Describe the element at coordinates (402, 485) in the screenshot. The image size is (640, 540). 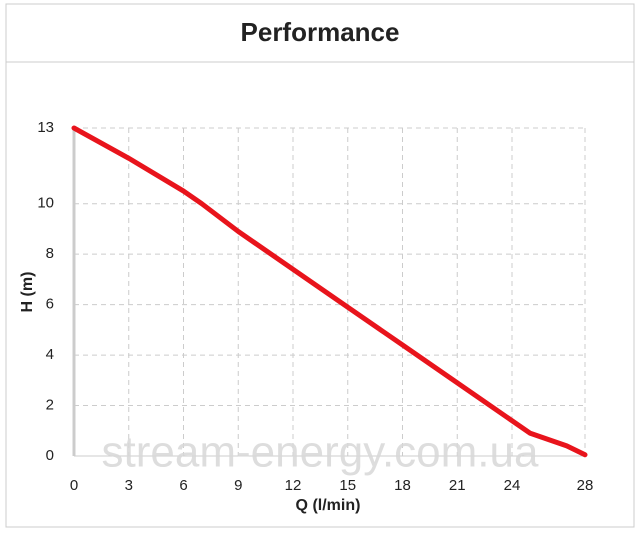
I see `x-tick-label: 18` at that location.